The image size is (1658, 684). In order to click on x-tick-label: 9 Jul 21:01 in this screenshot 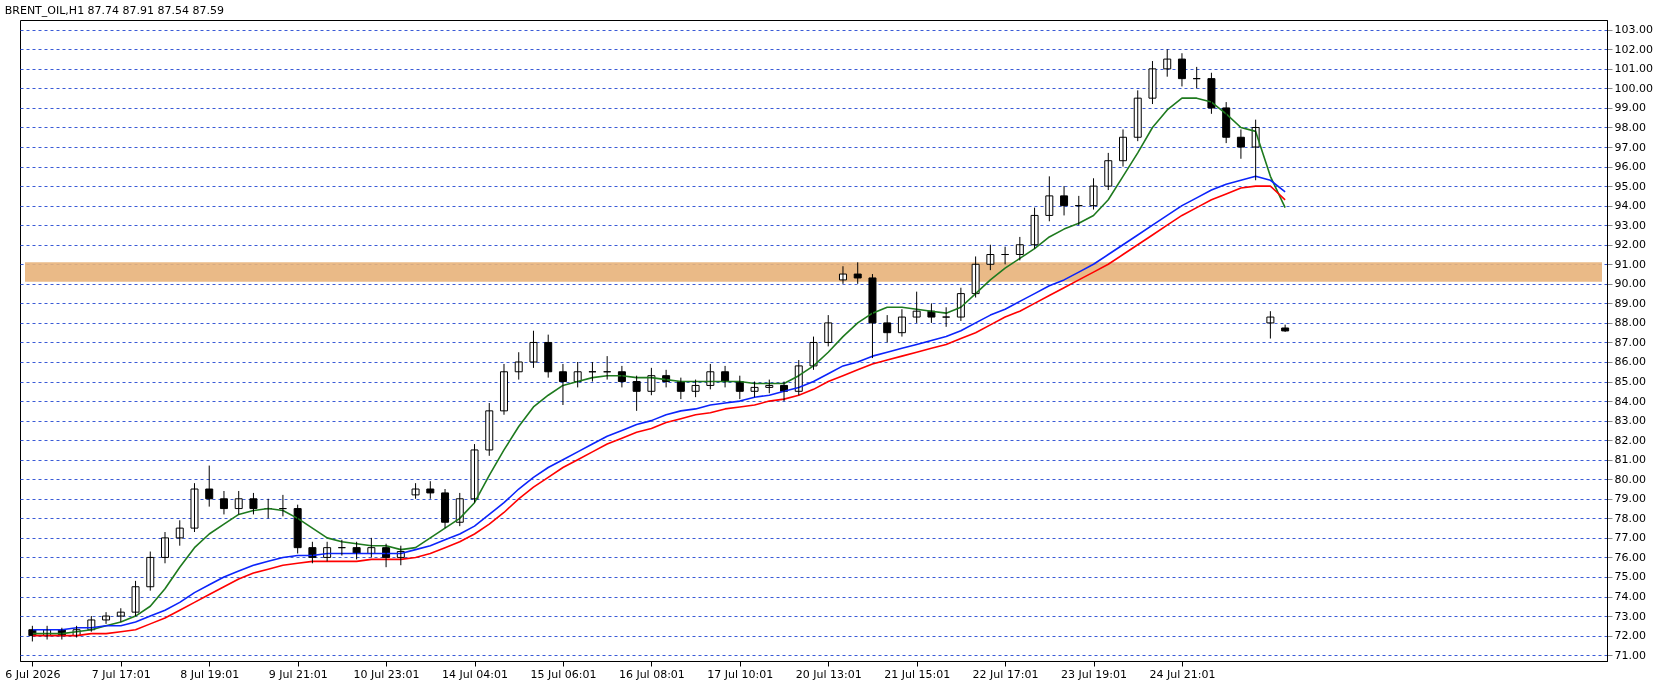, I will do `click(298, 674)`.